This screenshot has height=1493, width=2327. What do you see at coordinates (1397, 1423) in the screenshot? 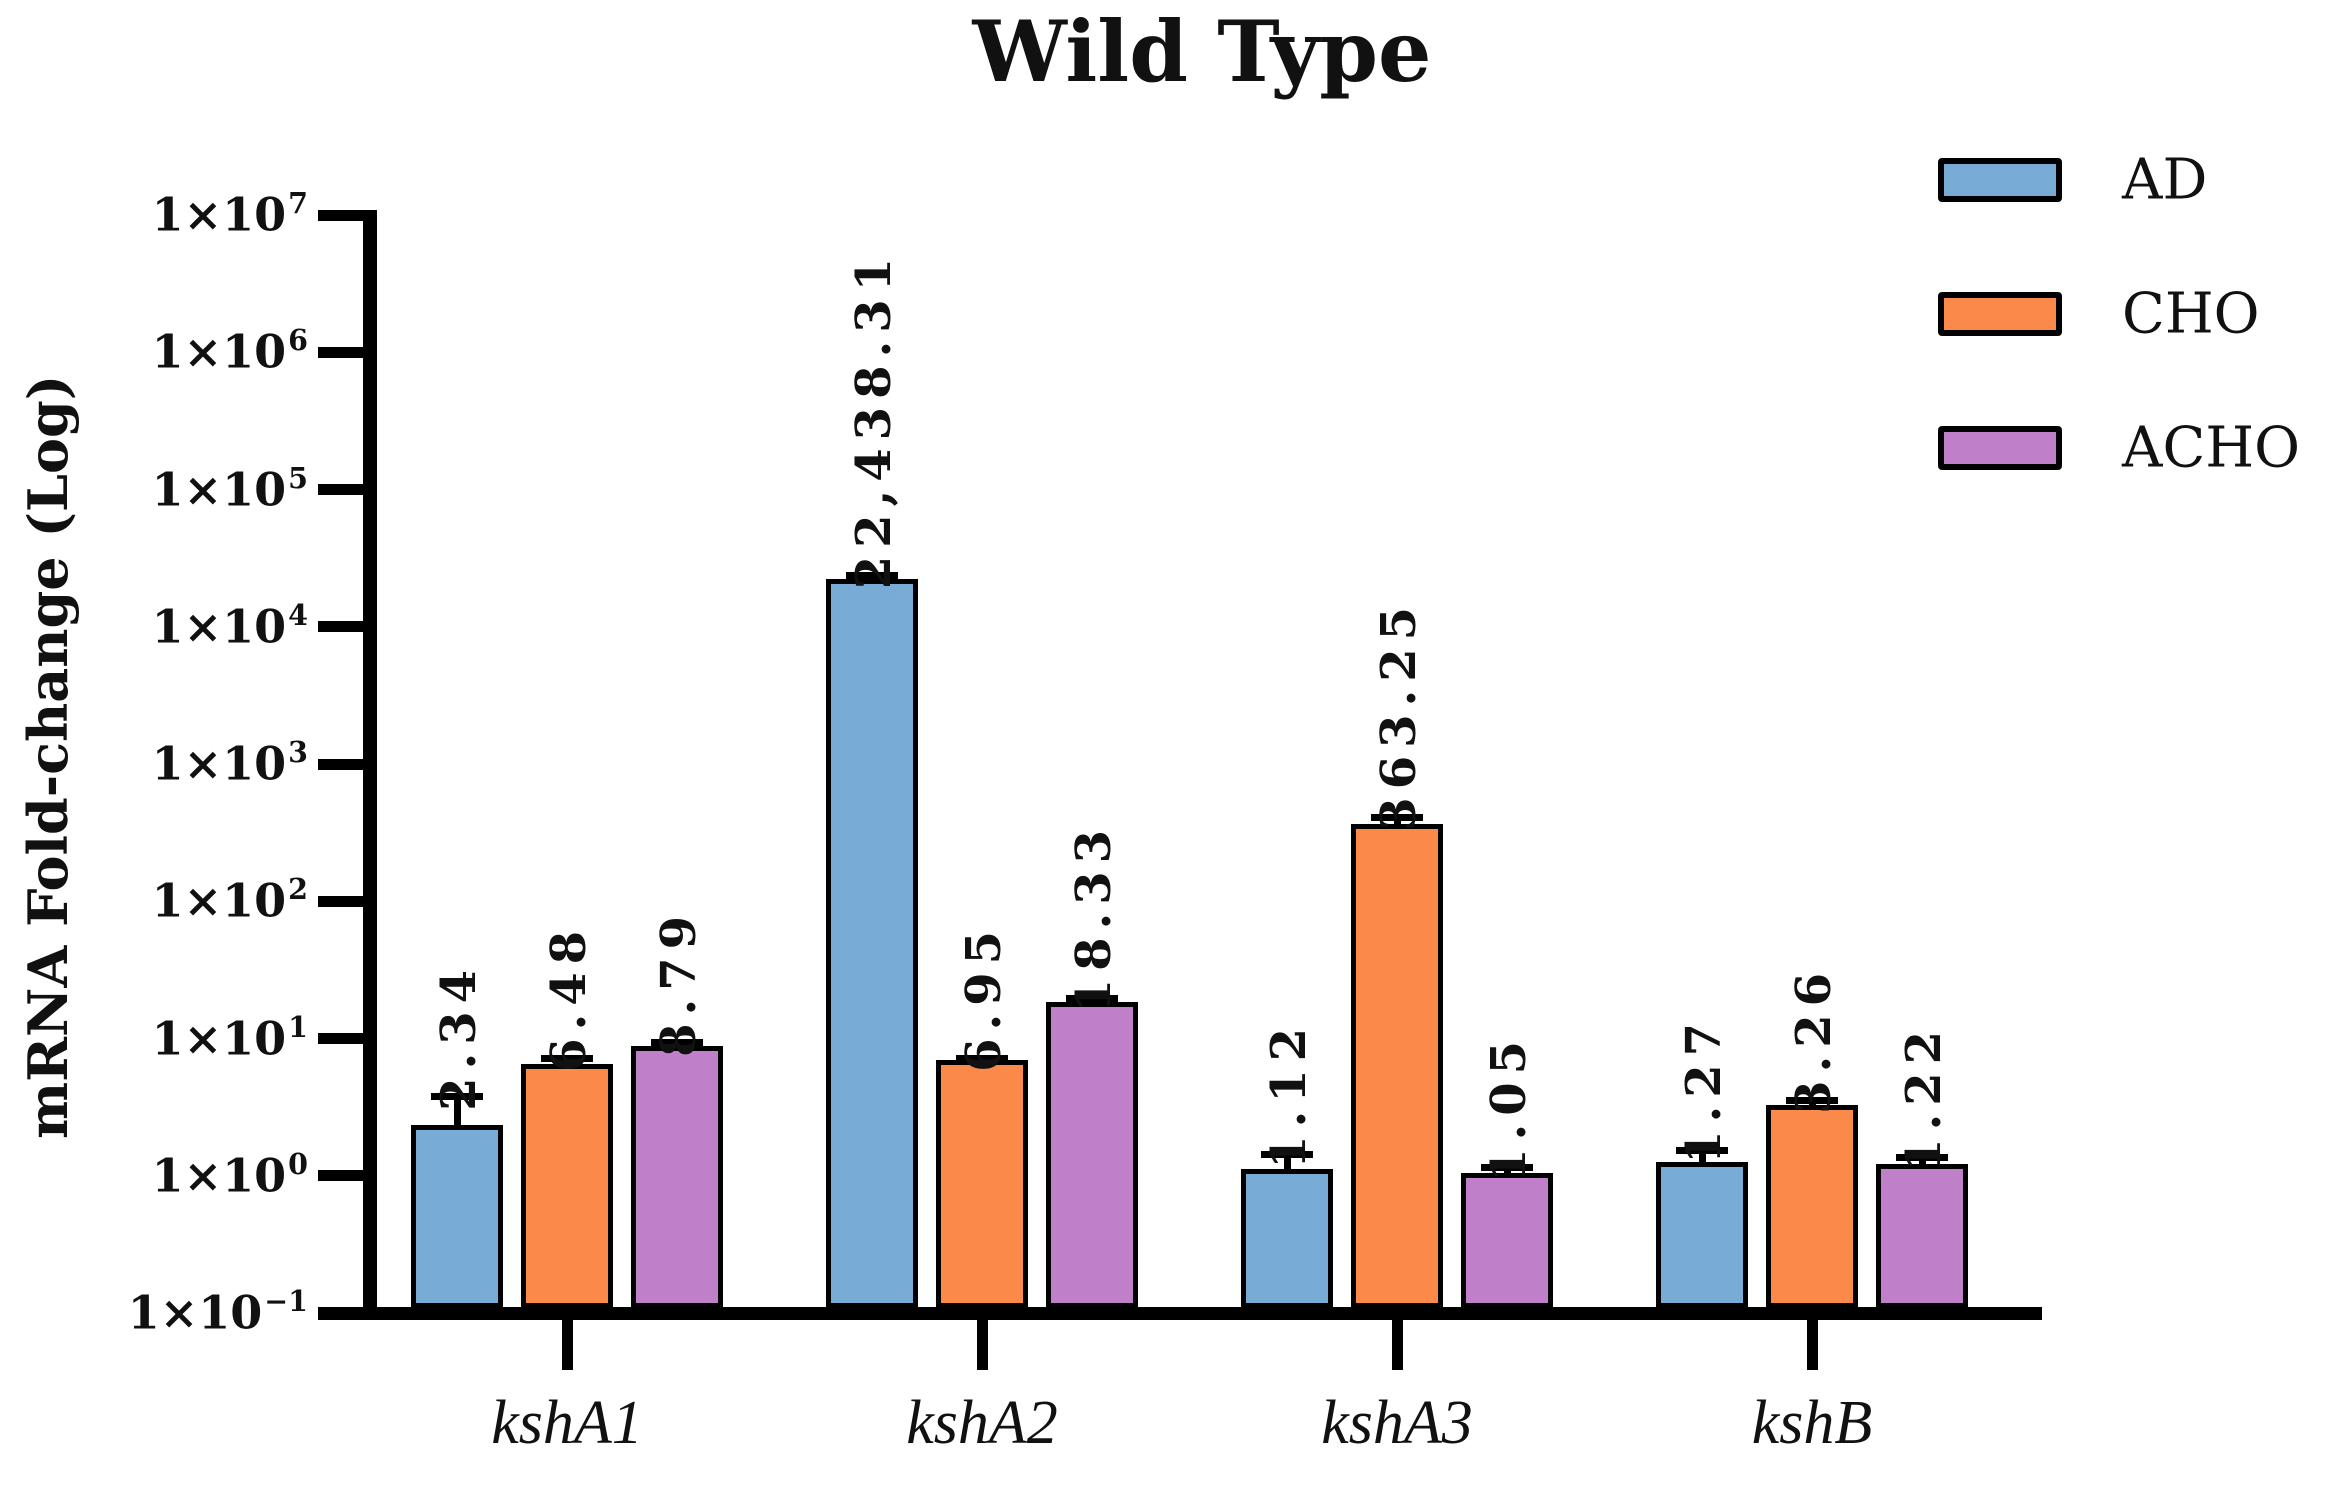
I see `x-tick-label-kshA3: kshA3` at bounding box center [1397, 1423].